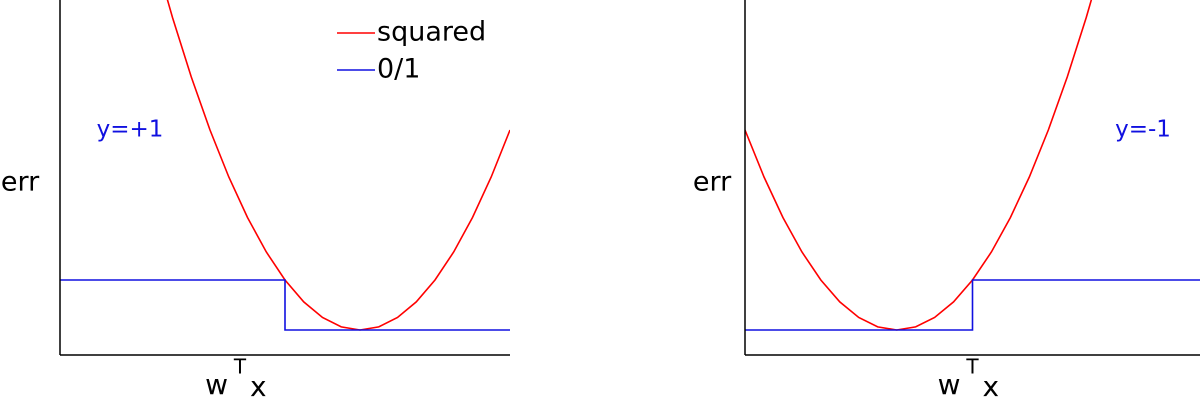 This screenshot has height=402, width=1200. I want to click on legend-label: squared, so click(431, 32).